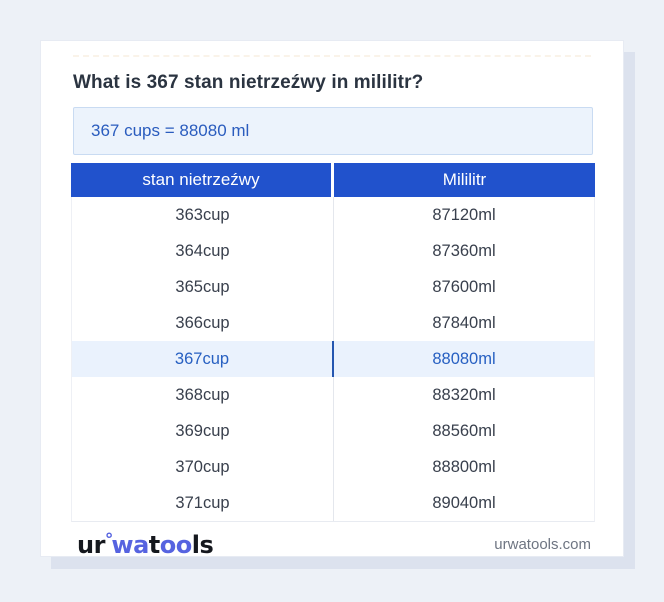 The image size is (664, 602). Describe the element at coordinates (334, 544) in the screenshot. I see `footer: ur°watools urwatools.com` at that location.